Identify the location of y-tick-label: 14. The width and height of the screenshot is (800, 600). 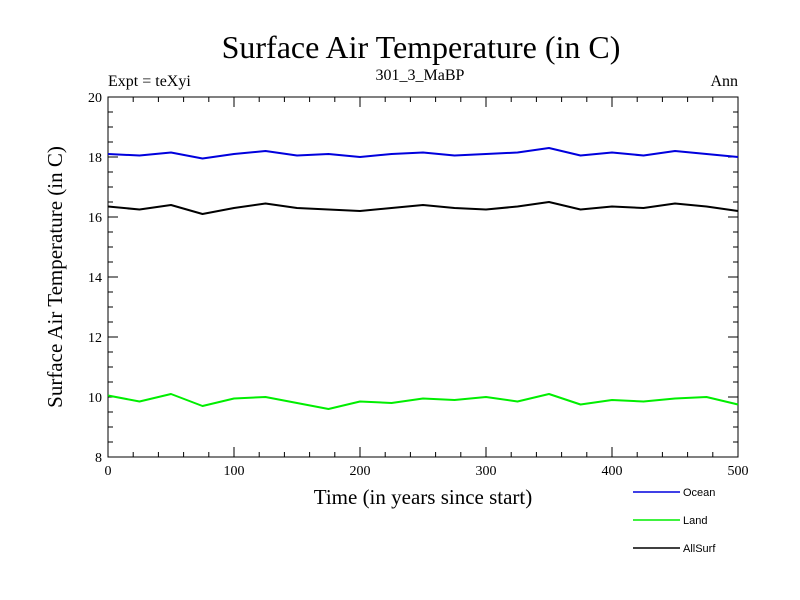
(95, 278).